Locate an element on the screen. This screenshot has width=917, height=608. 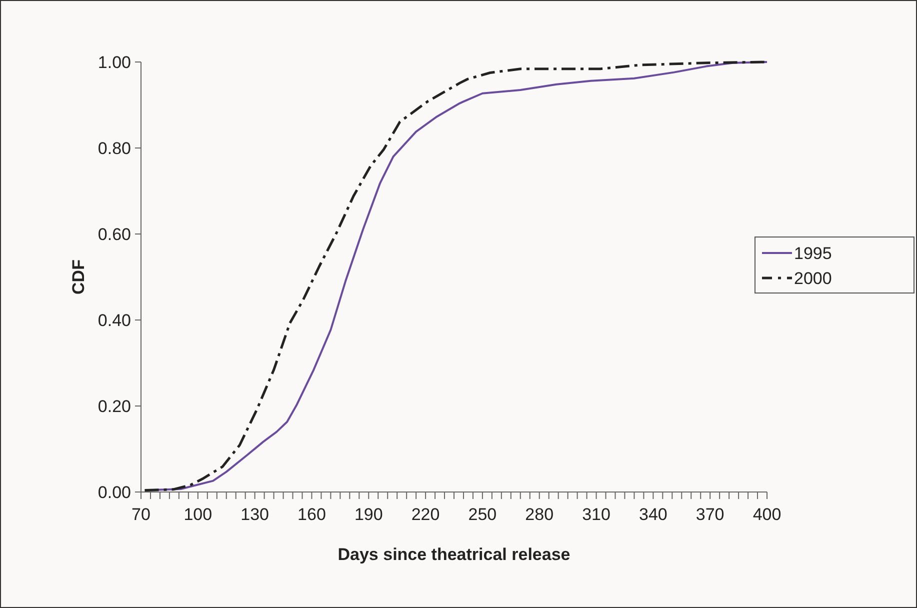
y-tick-label: 0.00 is located at coordinates (114, 492).